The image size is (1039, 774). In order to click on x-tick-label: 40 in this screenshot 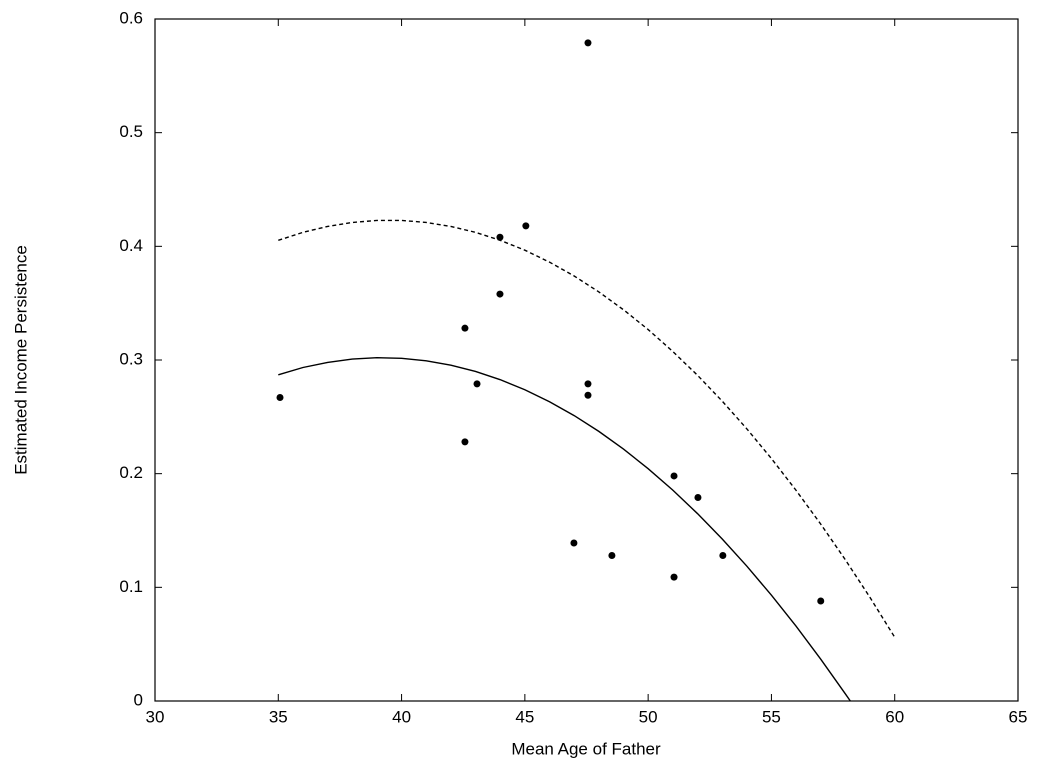, I will do `click(401, 716)`.